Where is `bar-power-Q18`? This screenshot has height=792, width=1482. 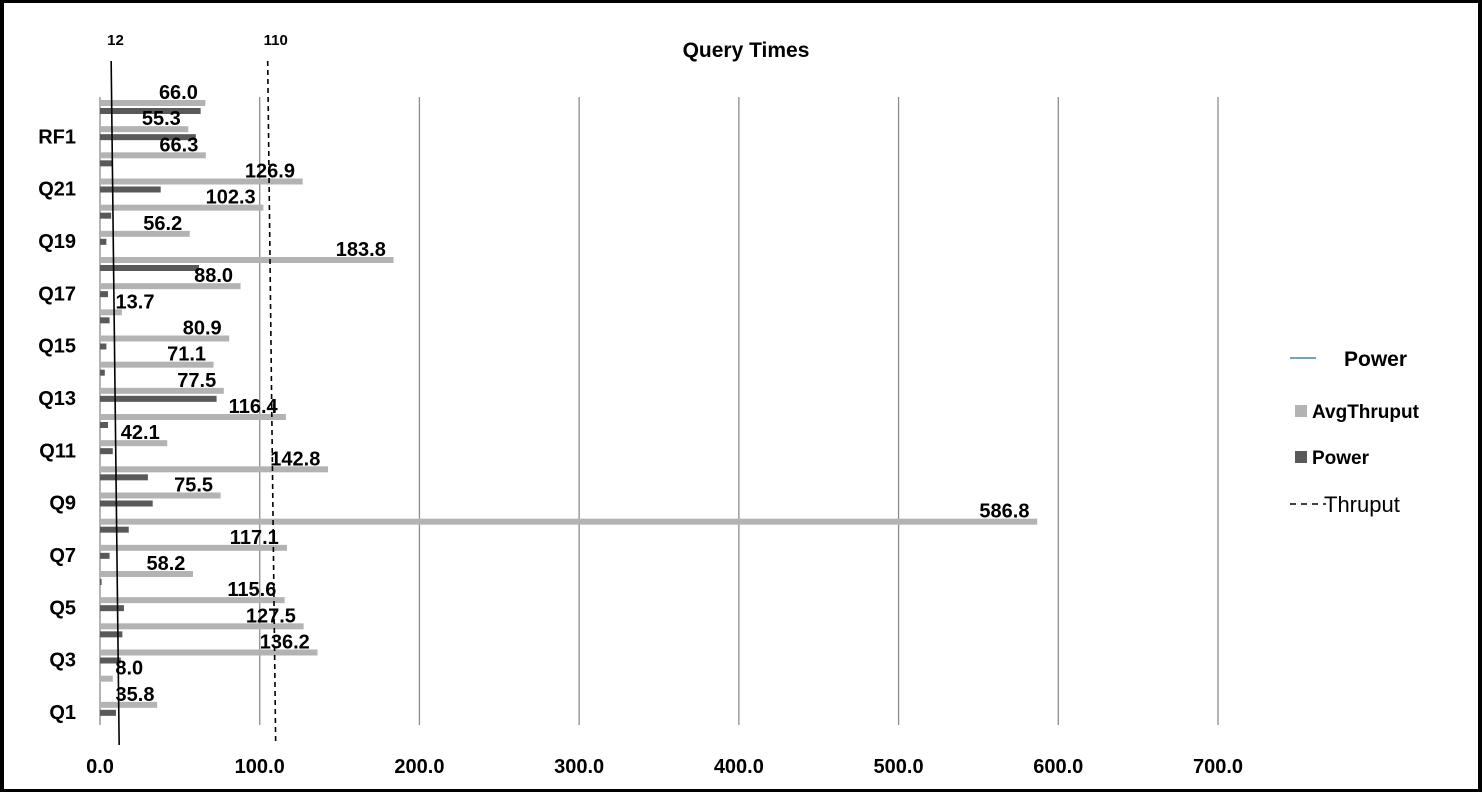
bar-power-Q18 is located at coordinates (150, 268).